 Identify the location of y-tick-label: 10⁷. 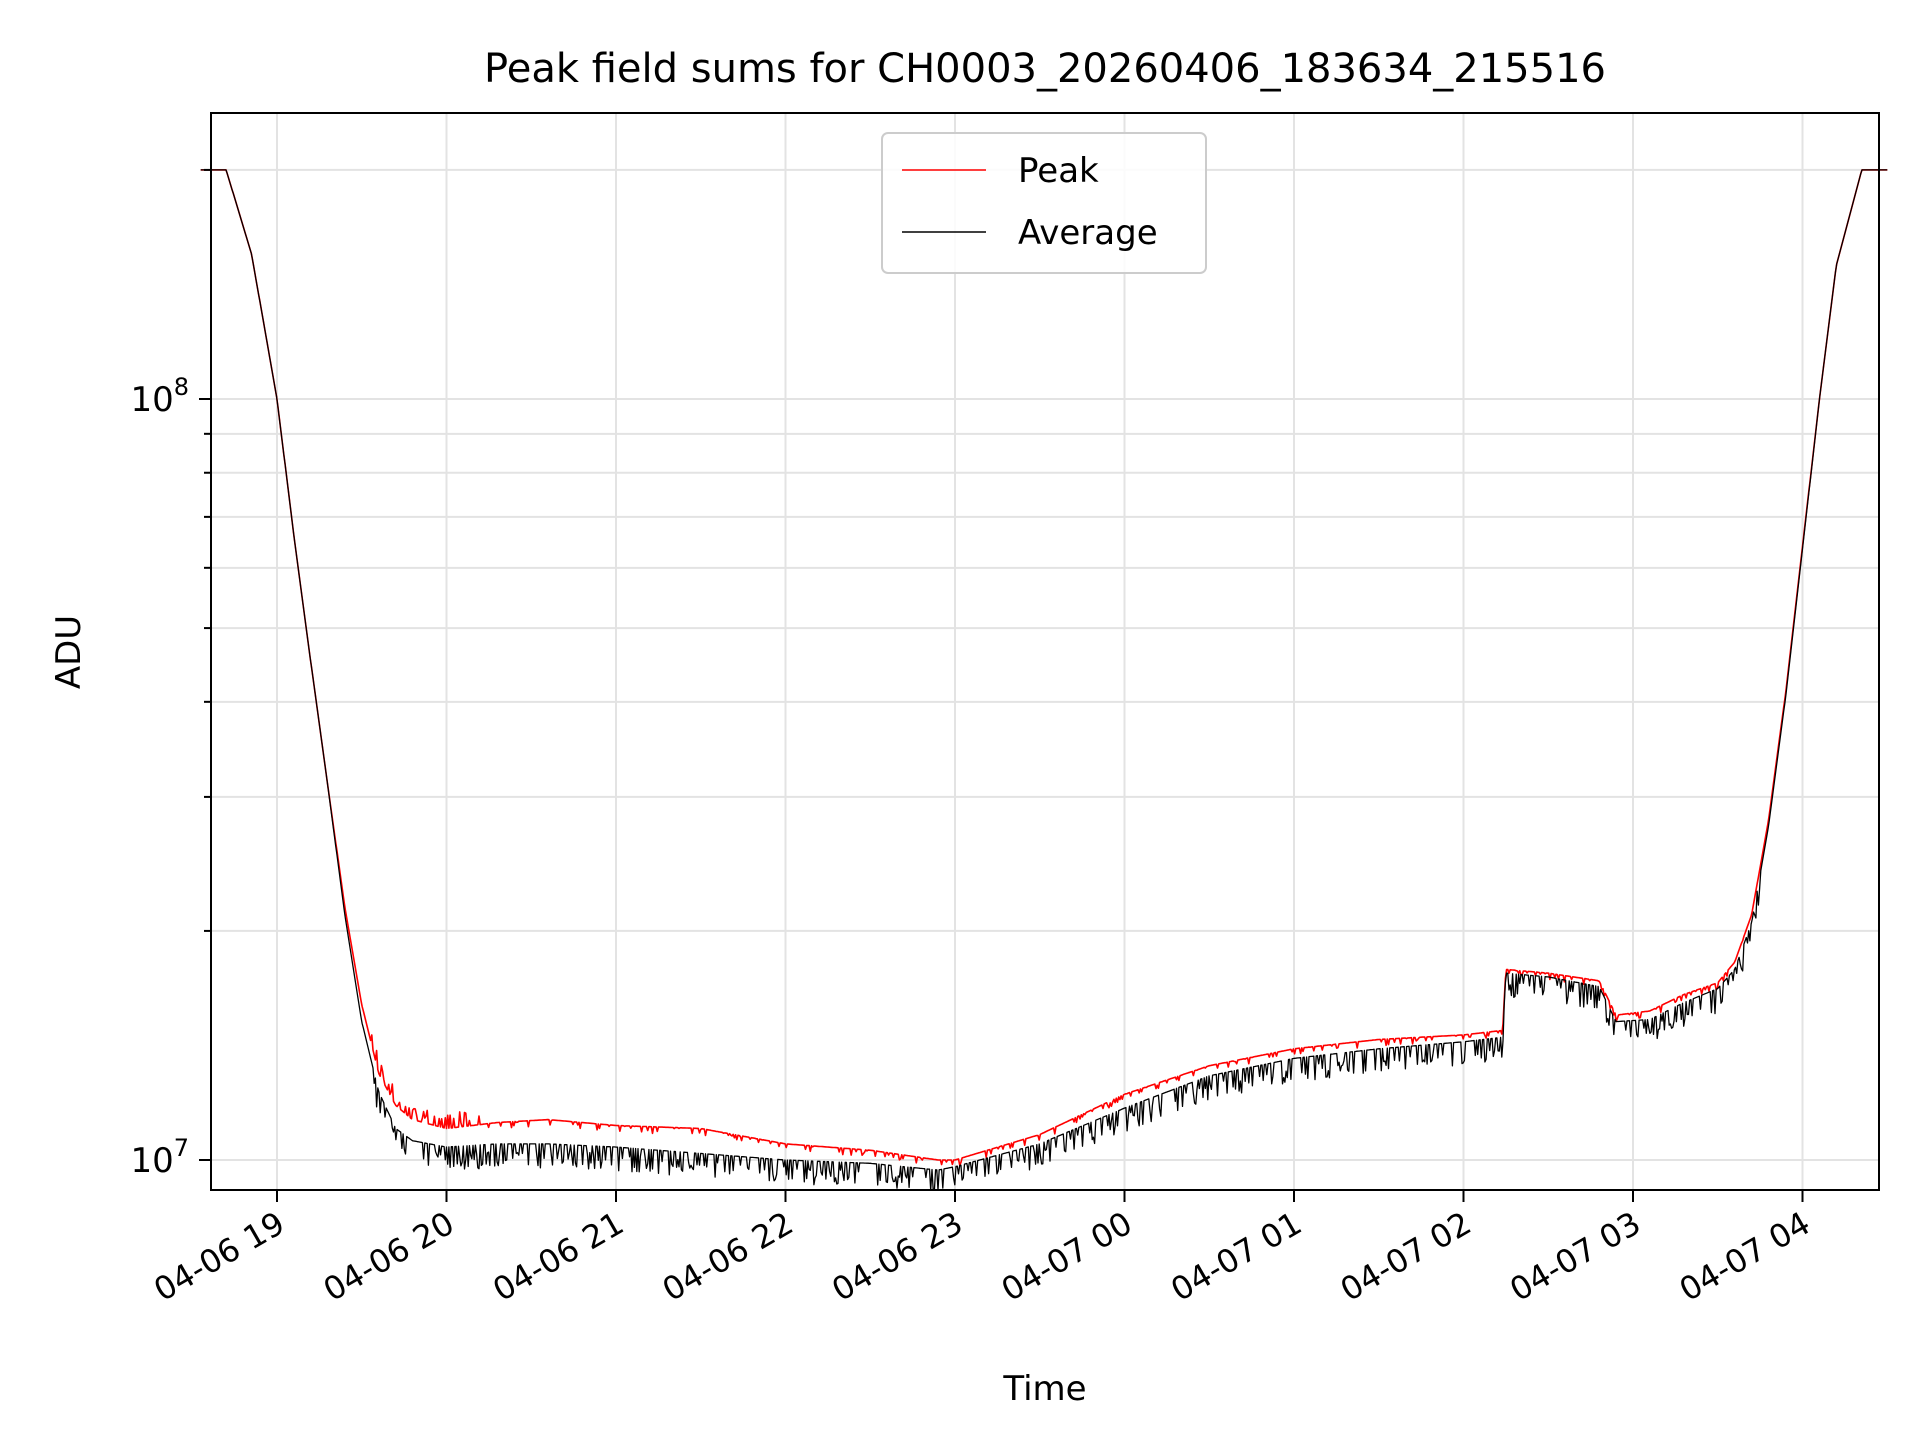
(159, 1157).